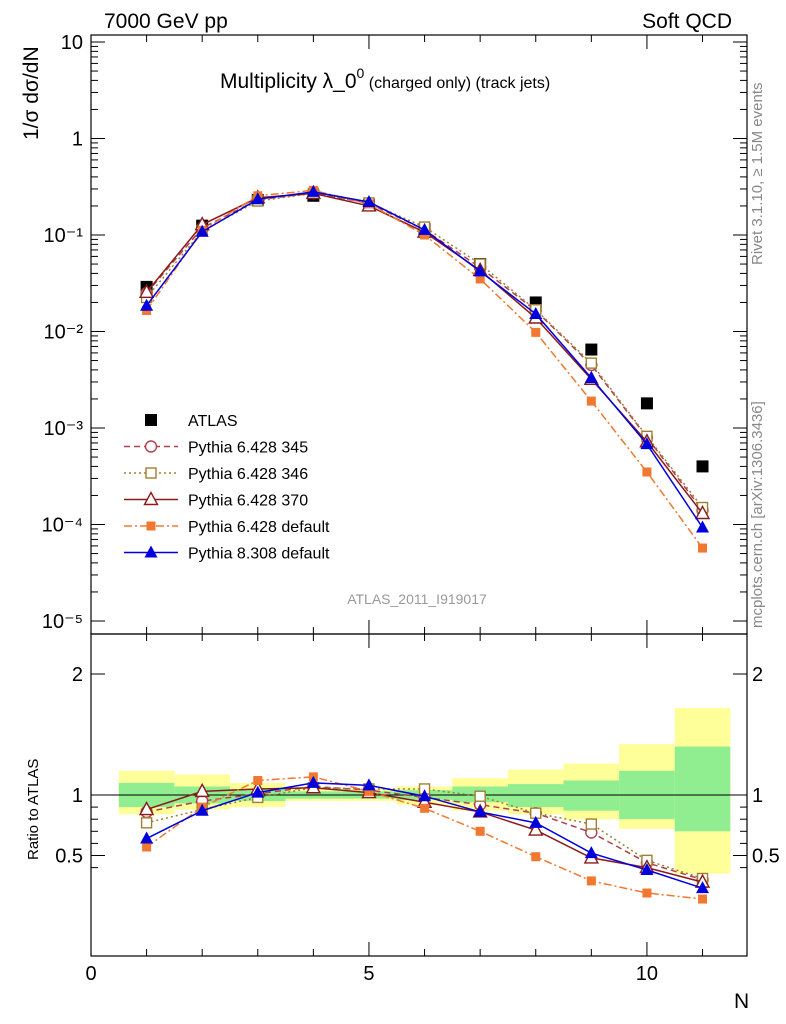 The width and height of the screenshot is (786, 1024). I want to click on main-ytick-label: 10, so click(72, 43).